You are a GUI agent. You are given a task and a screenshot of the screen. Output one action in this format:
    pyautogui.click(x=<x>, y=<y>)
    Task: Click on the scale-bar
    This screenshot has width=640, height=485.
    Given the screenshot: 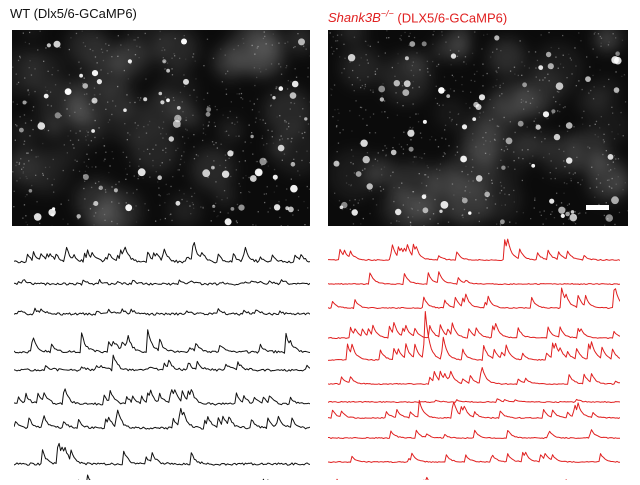 What is the action you would take?
    pyautogui.click(x=597, y=207)
    